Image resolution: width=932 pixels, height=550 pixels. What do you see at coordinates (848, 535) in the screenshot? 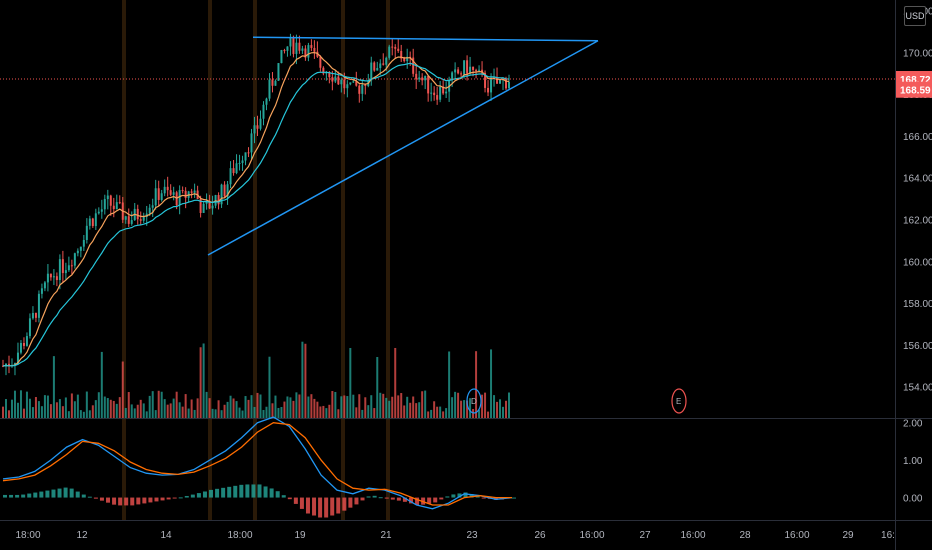
I see `time-tick-label: 29` at bounding box center [848, 535].